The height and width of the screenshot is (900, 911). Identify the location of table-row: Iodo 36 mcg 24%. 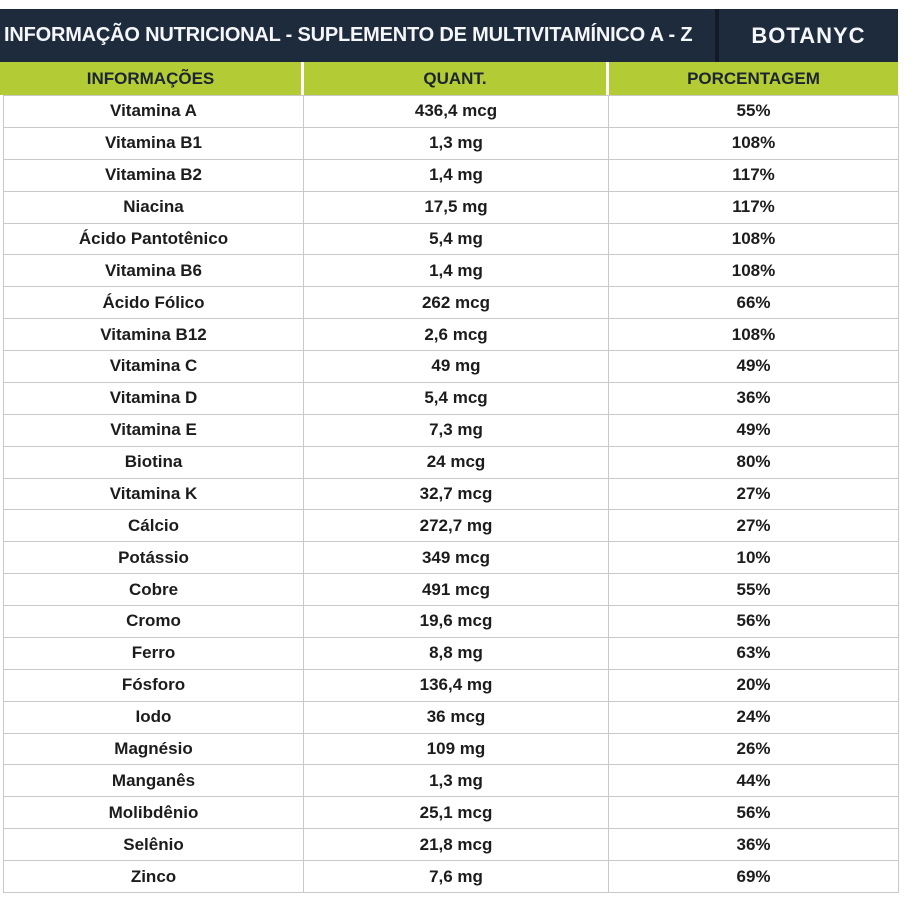
(451, 717).